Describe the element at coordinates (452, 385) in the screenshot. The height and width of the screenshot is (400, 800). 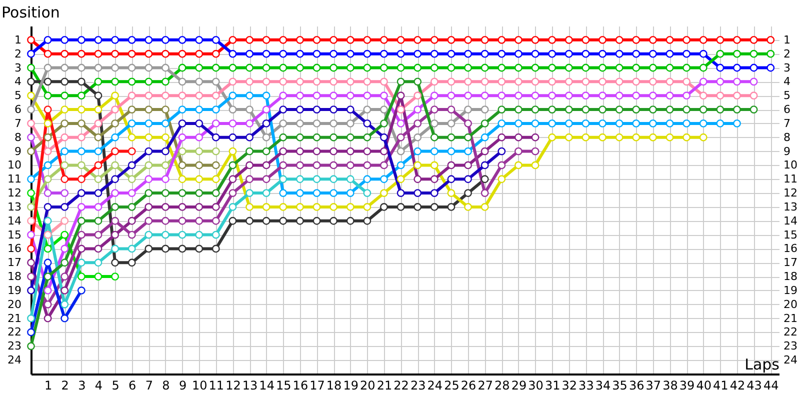
I see `x-tick-label: 25` at that location.